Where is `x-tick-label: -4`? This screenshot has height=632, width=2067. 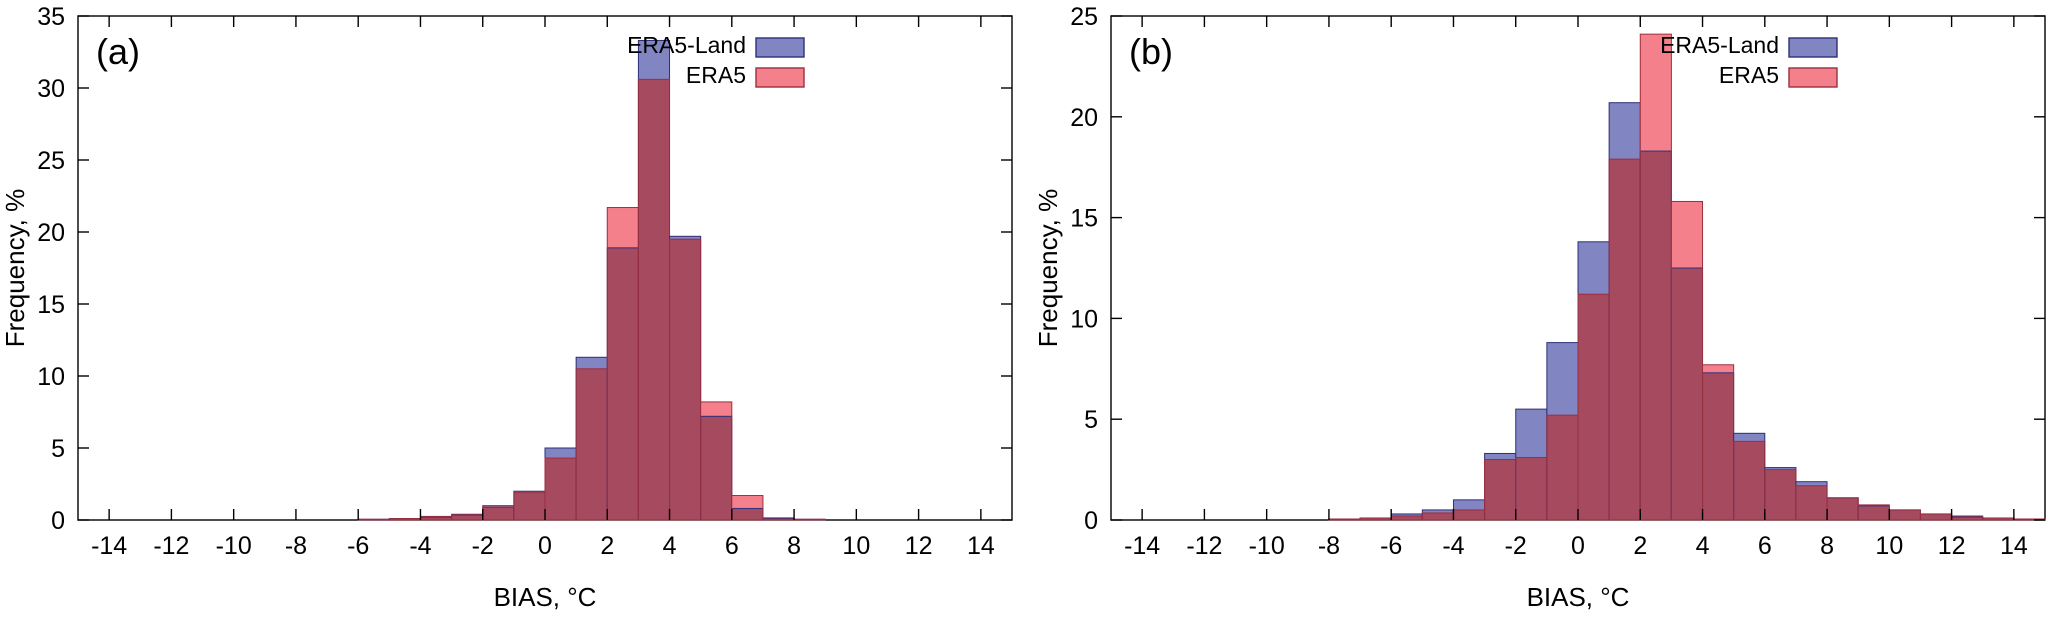 x-tick-label: -4 is located at coordinates (420, 546).